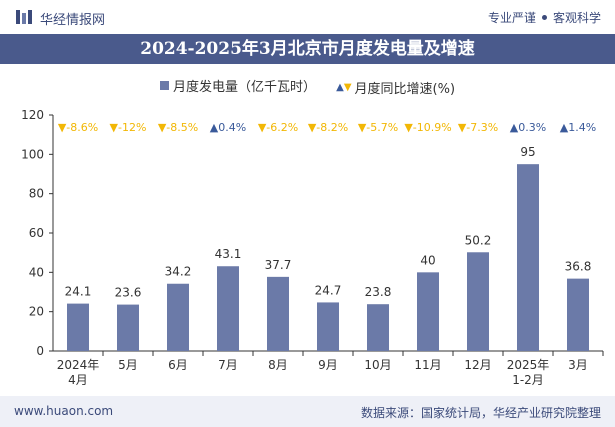 Image resolution: width=615 pixels, height=427 pixels. I want to click on growth-label: ▼-8.6%, so click(78, 127).